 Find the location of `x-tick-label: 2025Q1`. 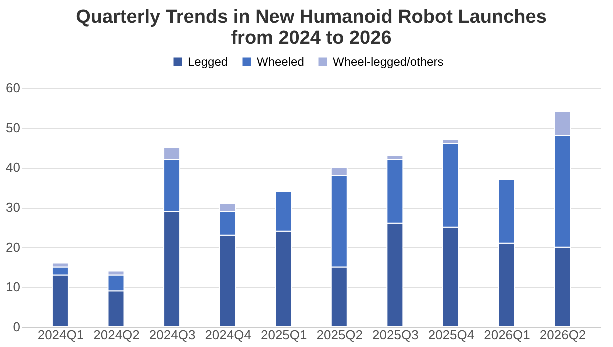

x-tick-label: 2025Q1 is located at coordinates (284, 335).